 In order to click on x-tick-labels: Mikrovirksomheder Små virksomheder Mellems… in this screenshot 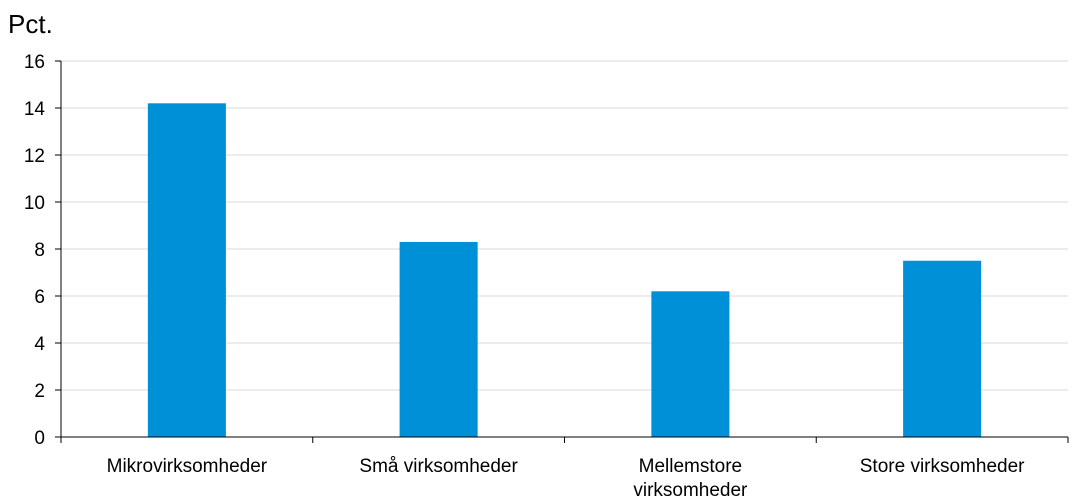, I will do `click(566, 478)`.